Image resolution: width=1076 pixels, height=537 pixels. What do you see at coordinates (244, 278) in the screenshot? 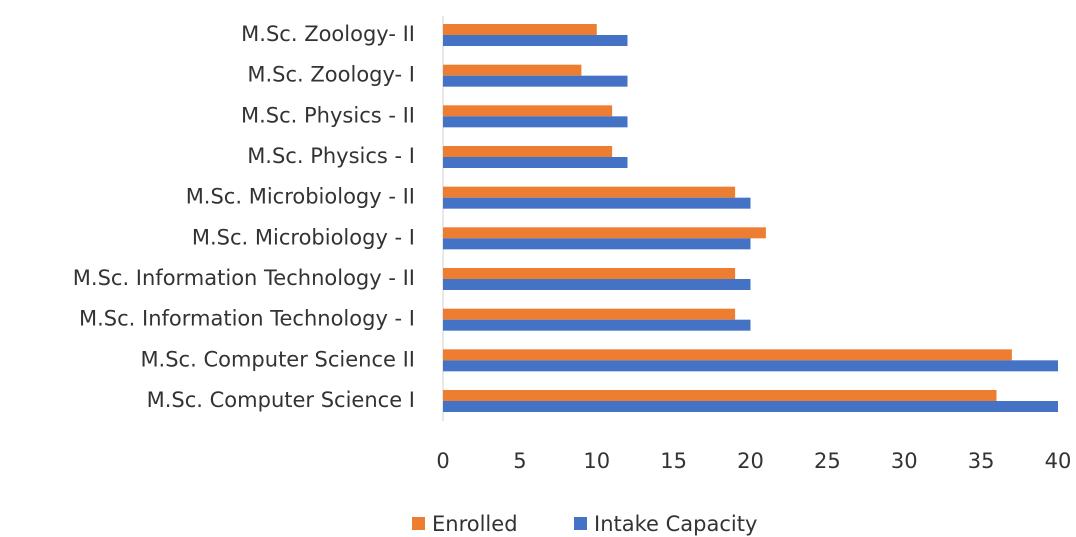
I see `y-tick-label: M.Sc. Information Technology - II` at bounding box center [244, 278].